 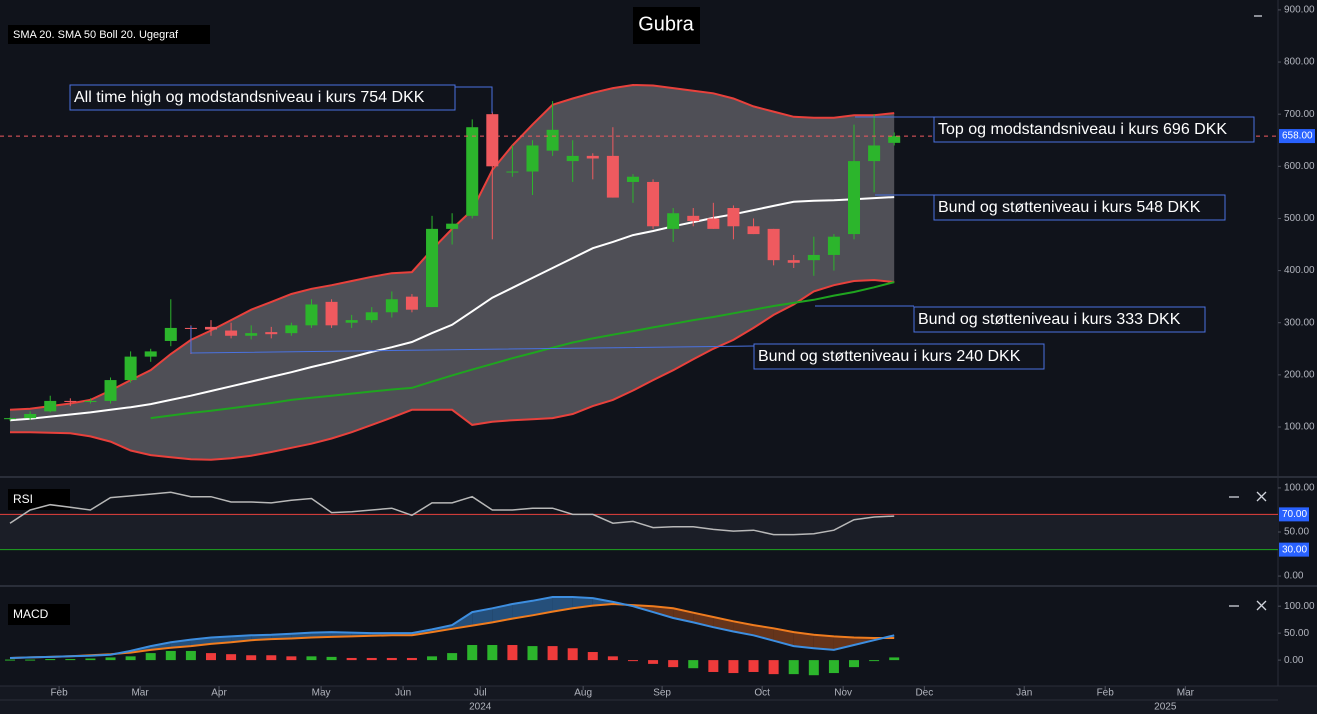 What do you see at coordinates (639, 532) in the screenshot?
I see `level-band` at bounding box center [639, 532].